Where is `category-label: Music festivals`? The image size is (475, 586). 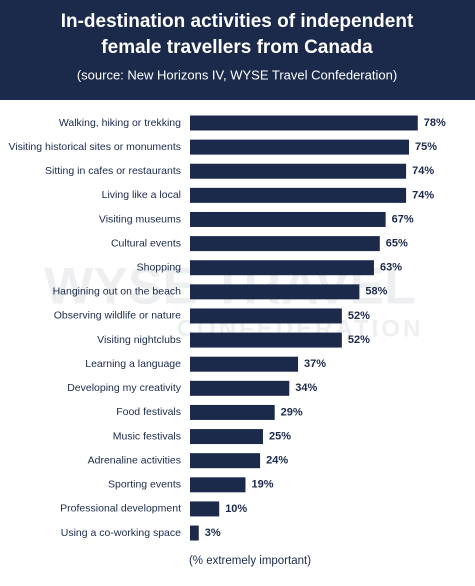
category-label: Music festivals is located at coordinates (147, 436).